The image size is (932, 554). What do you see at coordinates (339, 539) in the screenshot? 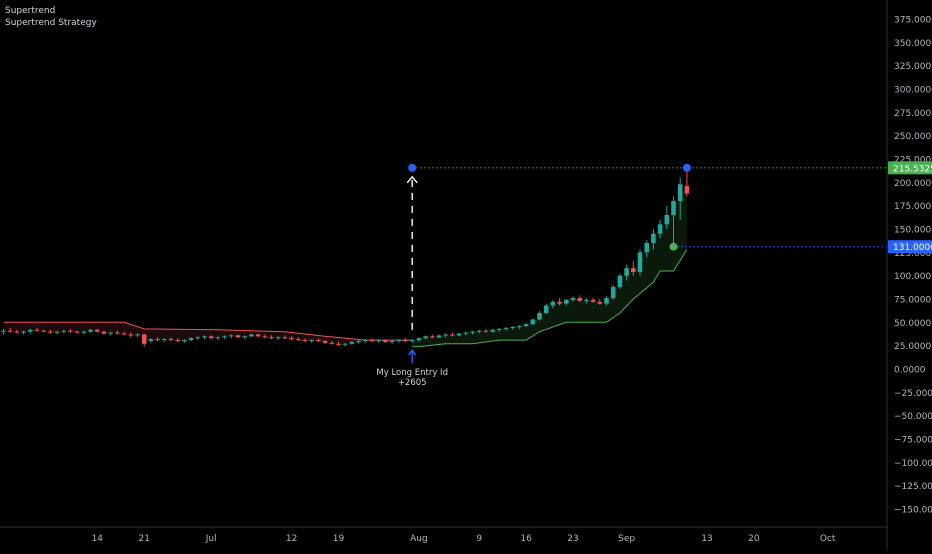
I see `x-tick-label: 19` at bounding box center [339, 539].